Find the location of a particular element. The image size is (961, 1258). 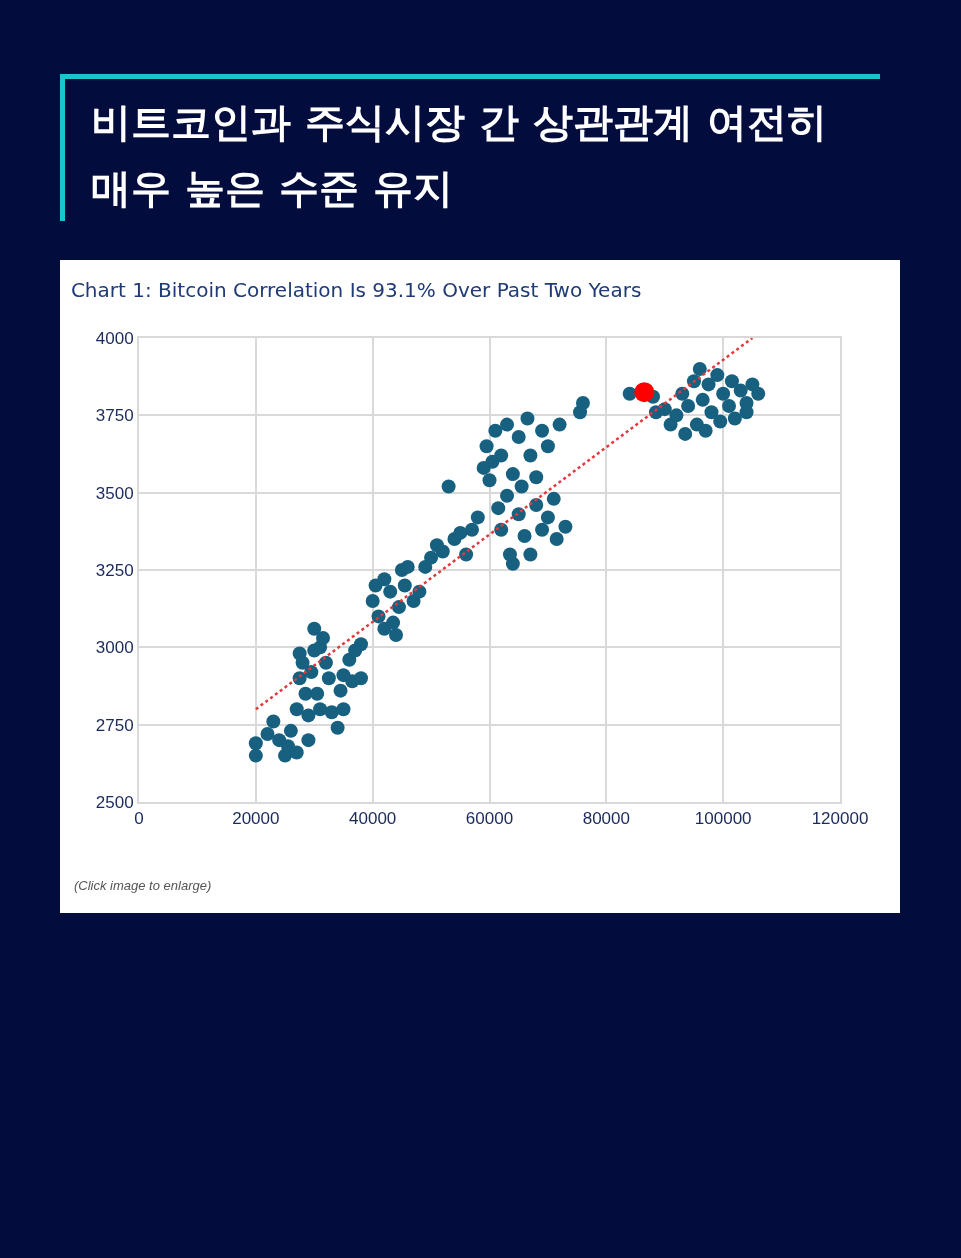

y-tick-label: 4000 is located at coordinates (114, 338).